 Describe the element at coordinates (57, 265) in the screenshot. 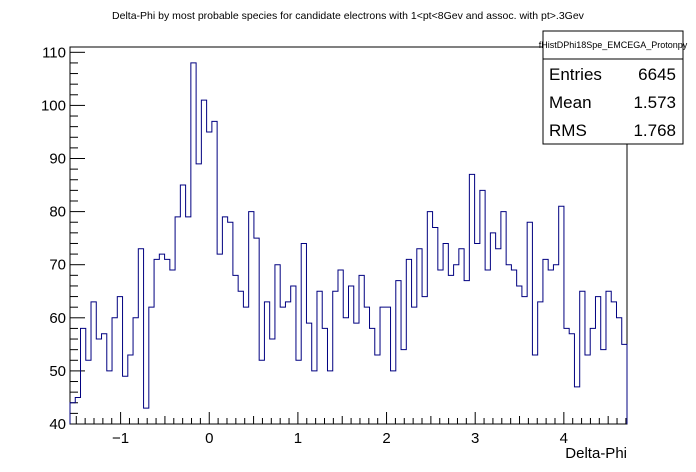

I see `y-tick-label: 70` at that location.